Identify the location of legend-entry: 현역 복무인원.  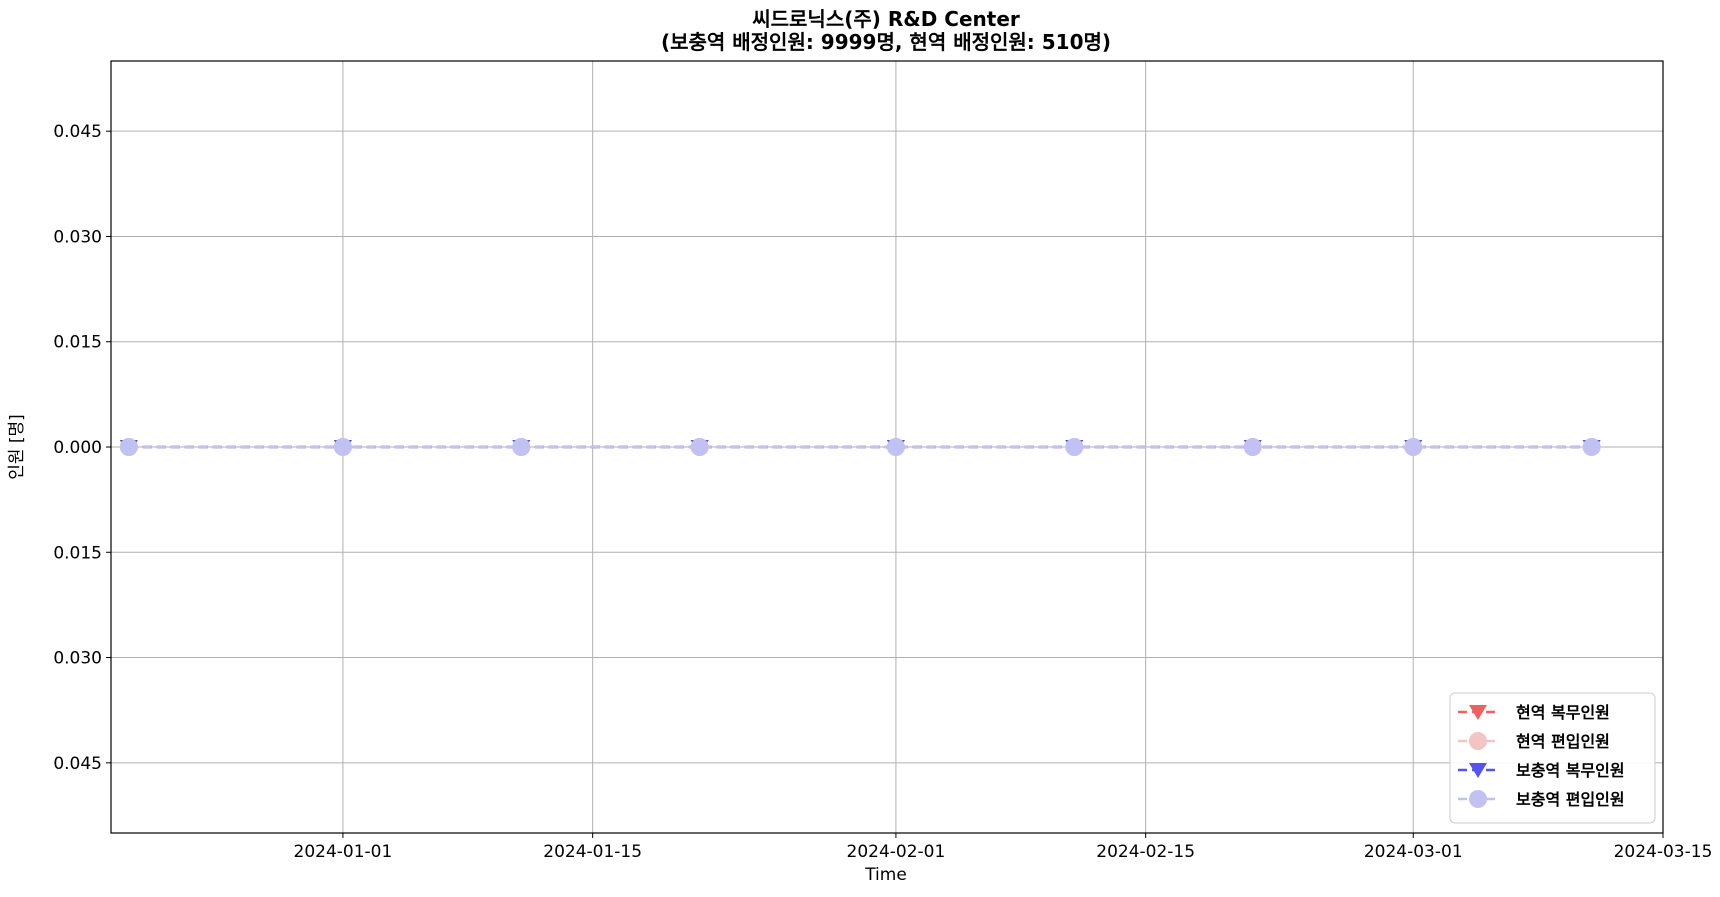
(1534, 712).